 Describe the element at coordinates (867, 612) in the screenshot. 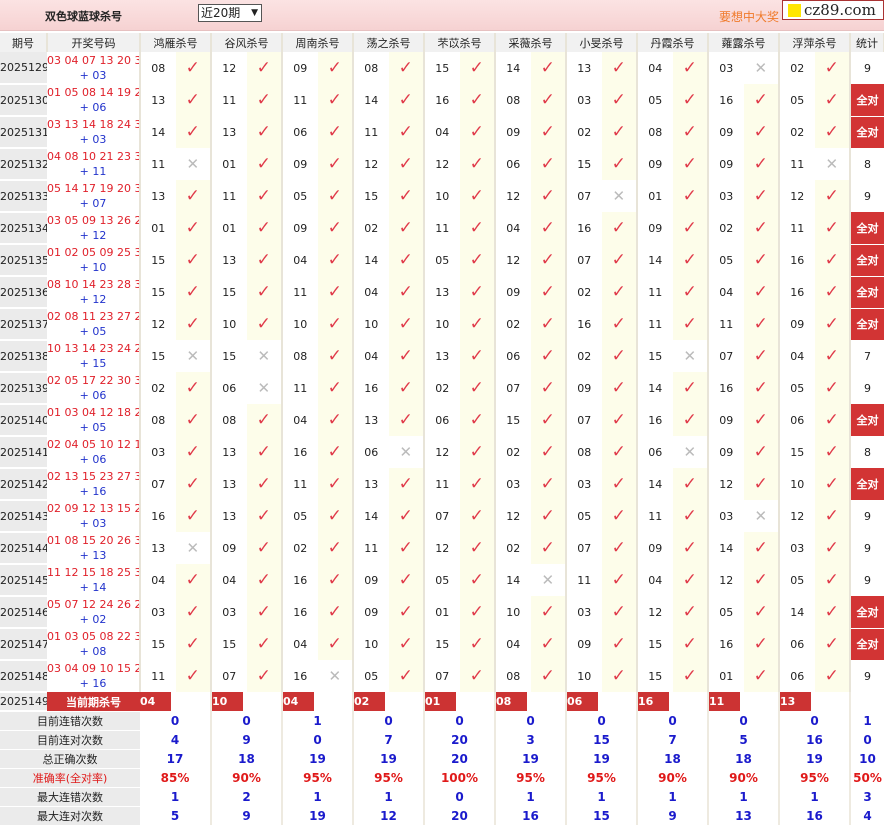

I see `all-correct-badge: 全对` at that location.